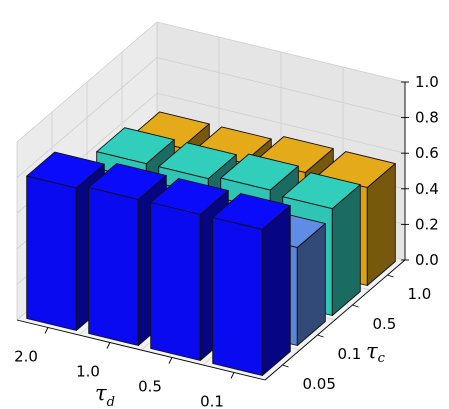  I want to click on x-tick-label: 1.0, so click(88, 372).